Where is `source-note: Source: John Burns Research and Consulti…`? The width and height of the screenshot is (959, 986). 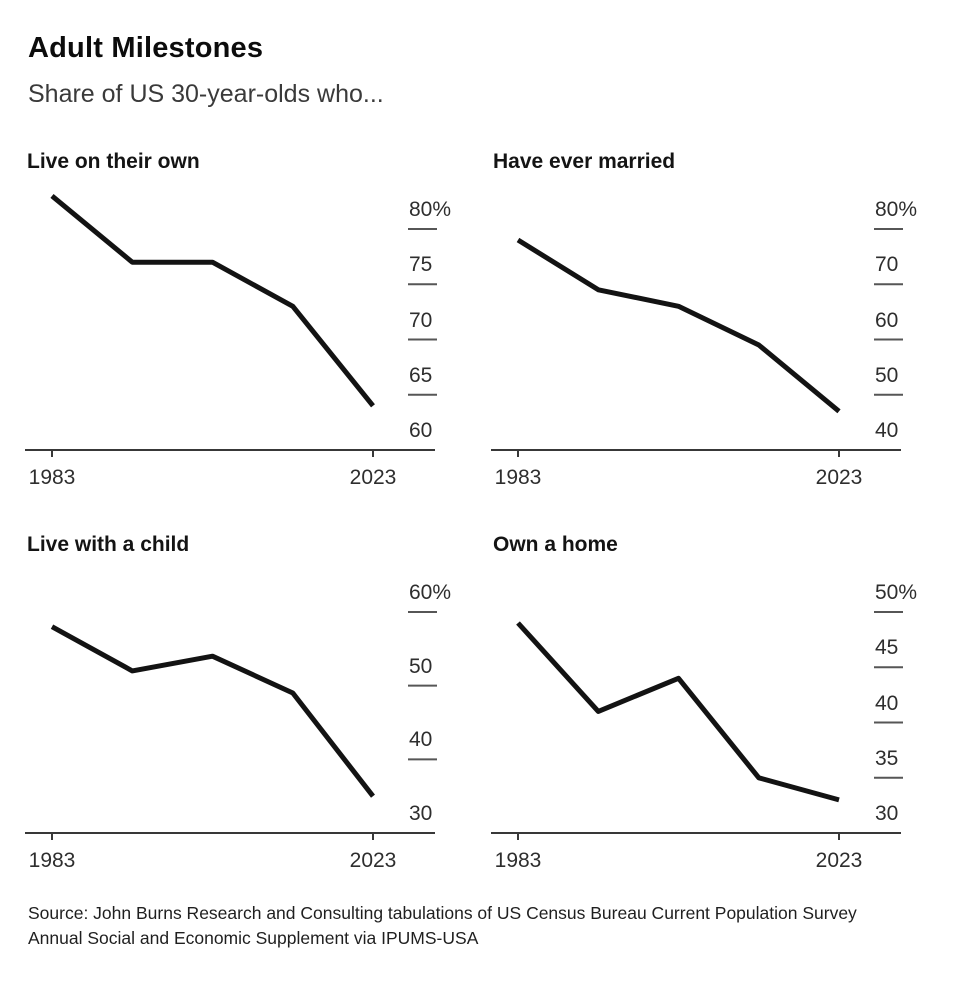 source-note: Source: John Burns Research and Consulti… is located at coordinates (442, 926).